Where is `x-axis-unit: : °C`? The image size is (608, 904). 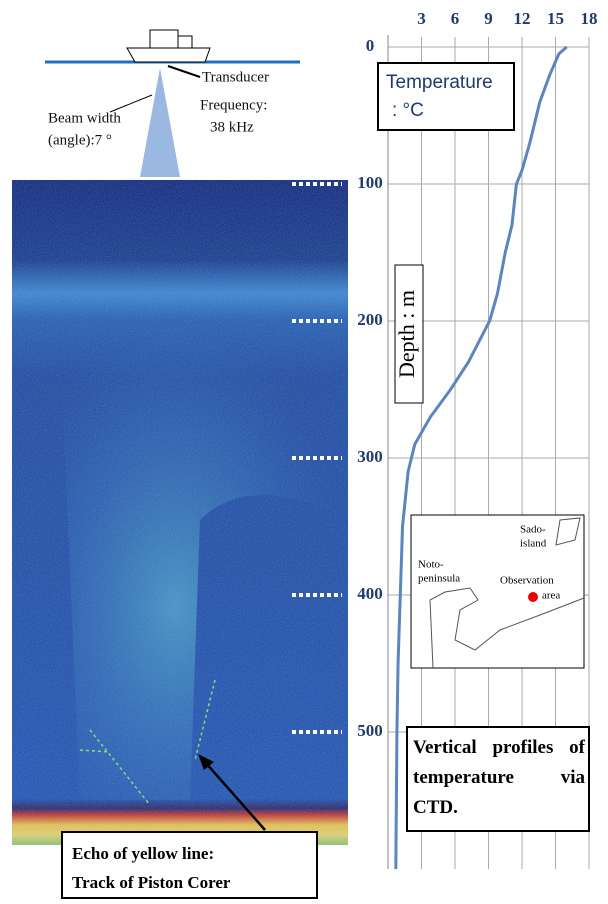
x-axis-unit: : °C is located at coordinates (408, 110).